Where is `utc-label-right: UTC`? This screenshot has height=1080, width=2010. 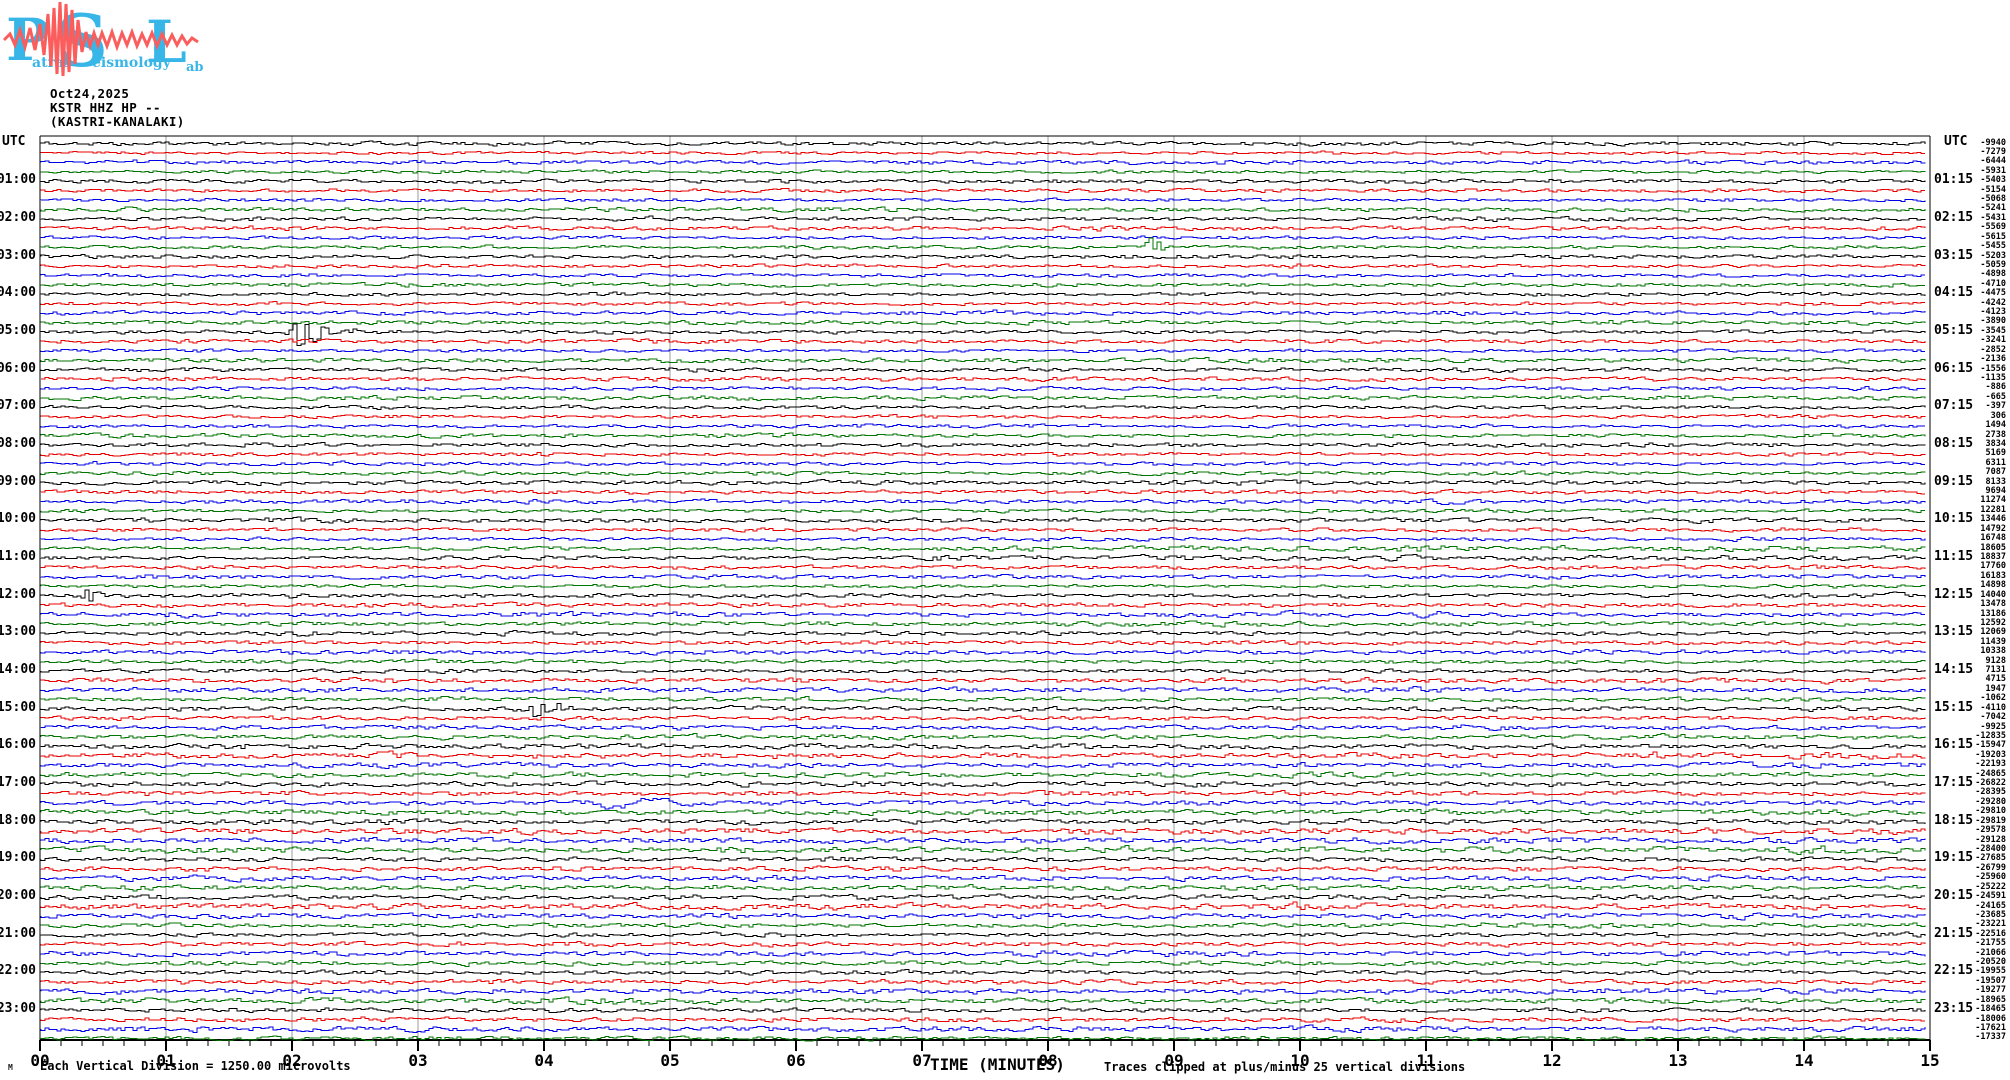
utc-label-right: UTC is located at coordinates (1956, 141).